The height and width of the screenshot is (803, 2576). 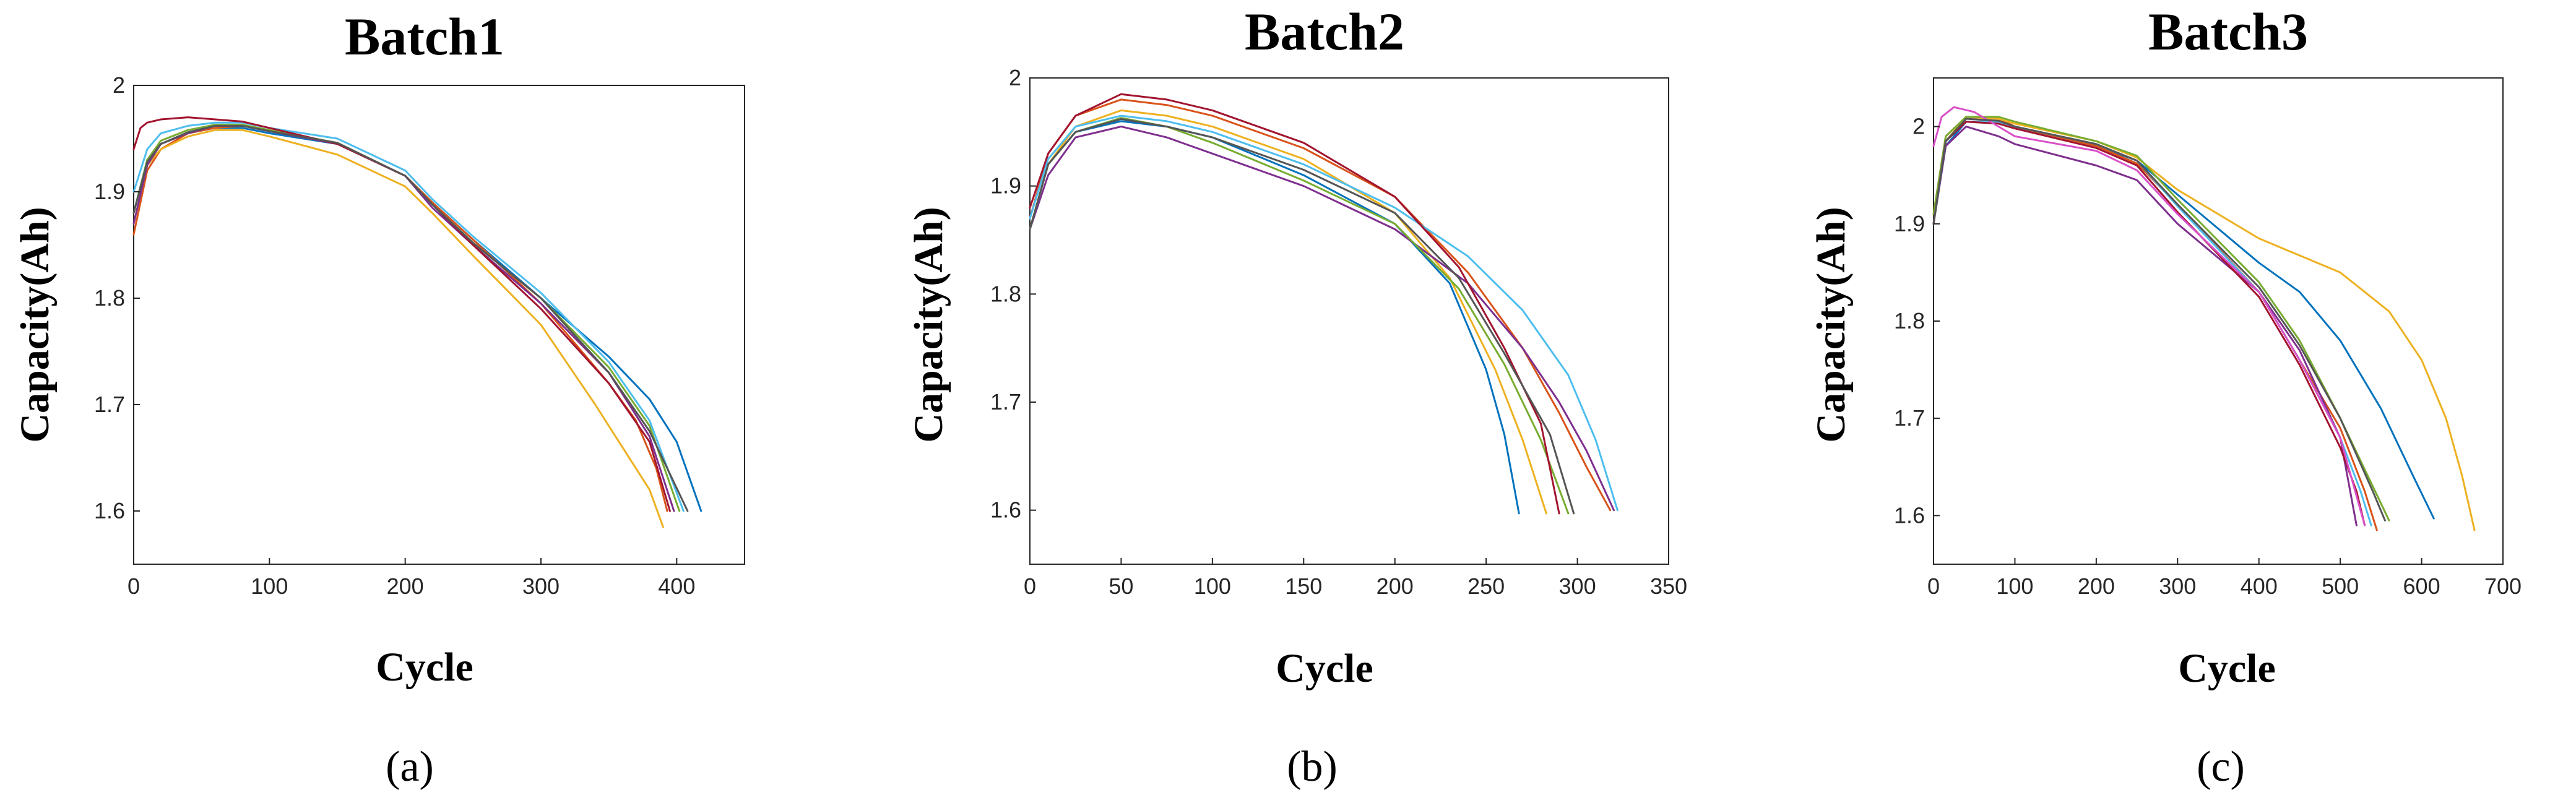 What do you see at coordinates (2221, 767) in the screenshot?
I see `panel-label: (c)` at bounding box center [2221, 767].